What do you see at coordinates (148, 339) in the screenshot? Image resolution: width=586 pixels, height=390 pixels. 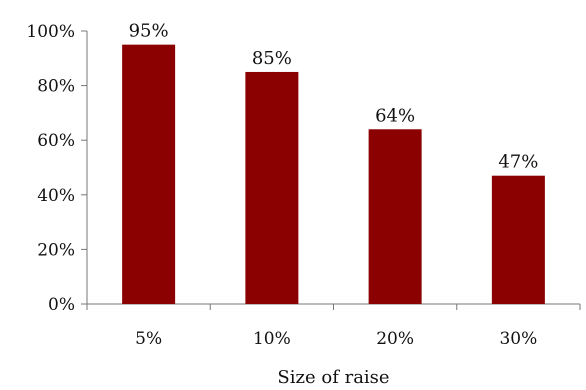 I see `x-tick-label: 5%` at bounding box center [148, 339].